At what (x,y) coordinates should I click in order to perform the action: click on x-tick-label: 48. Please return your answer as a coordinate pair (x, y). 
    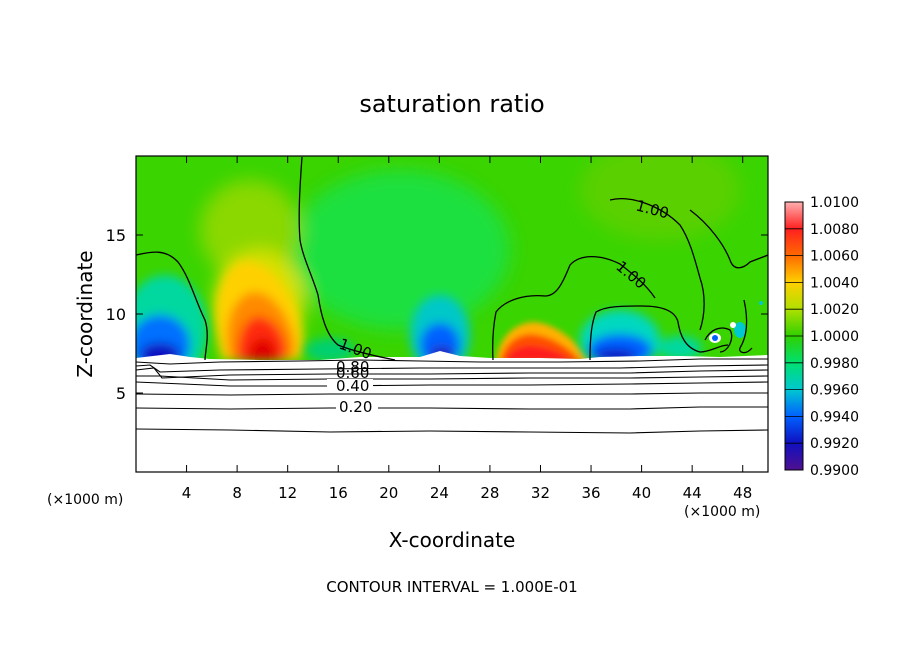
    Looking at the image, I should click on (742, 493).